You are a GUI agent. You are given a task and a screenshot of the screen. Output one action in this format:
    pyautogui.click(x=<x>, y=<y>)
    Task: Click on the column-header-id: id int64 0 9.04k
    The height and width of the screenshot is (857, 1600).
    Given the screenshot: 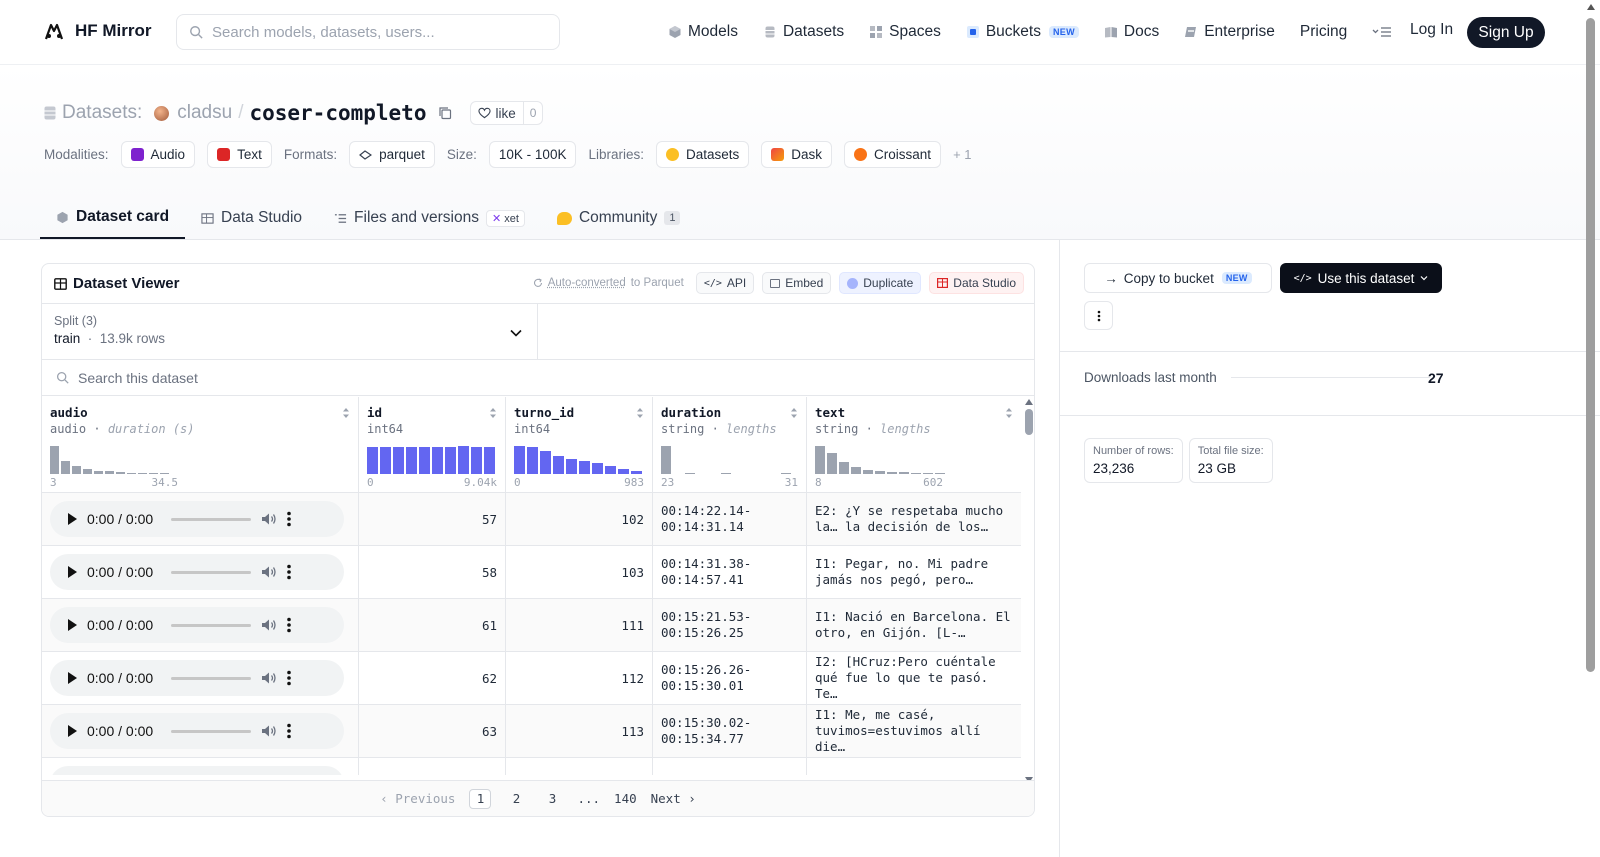 What is the action you would take?
    pyautogui.click(x=432, y=444)
    